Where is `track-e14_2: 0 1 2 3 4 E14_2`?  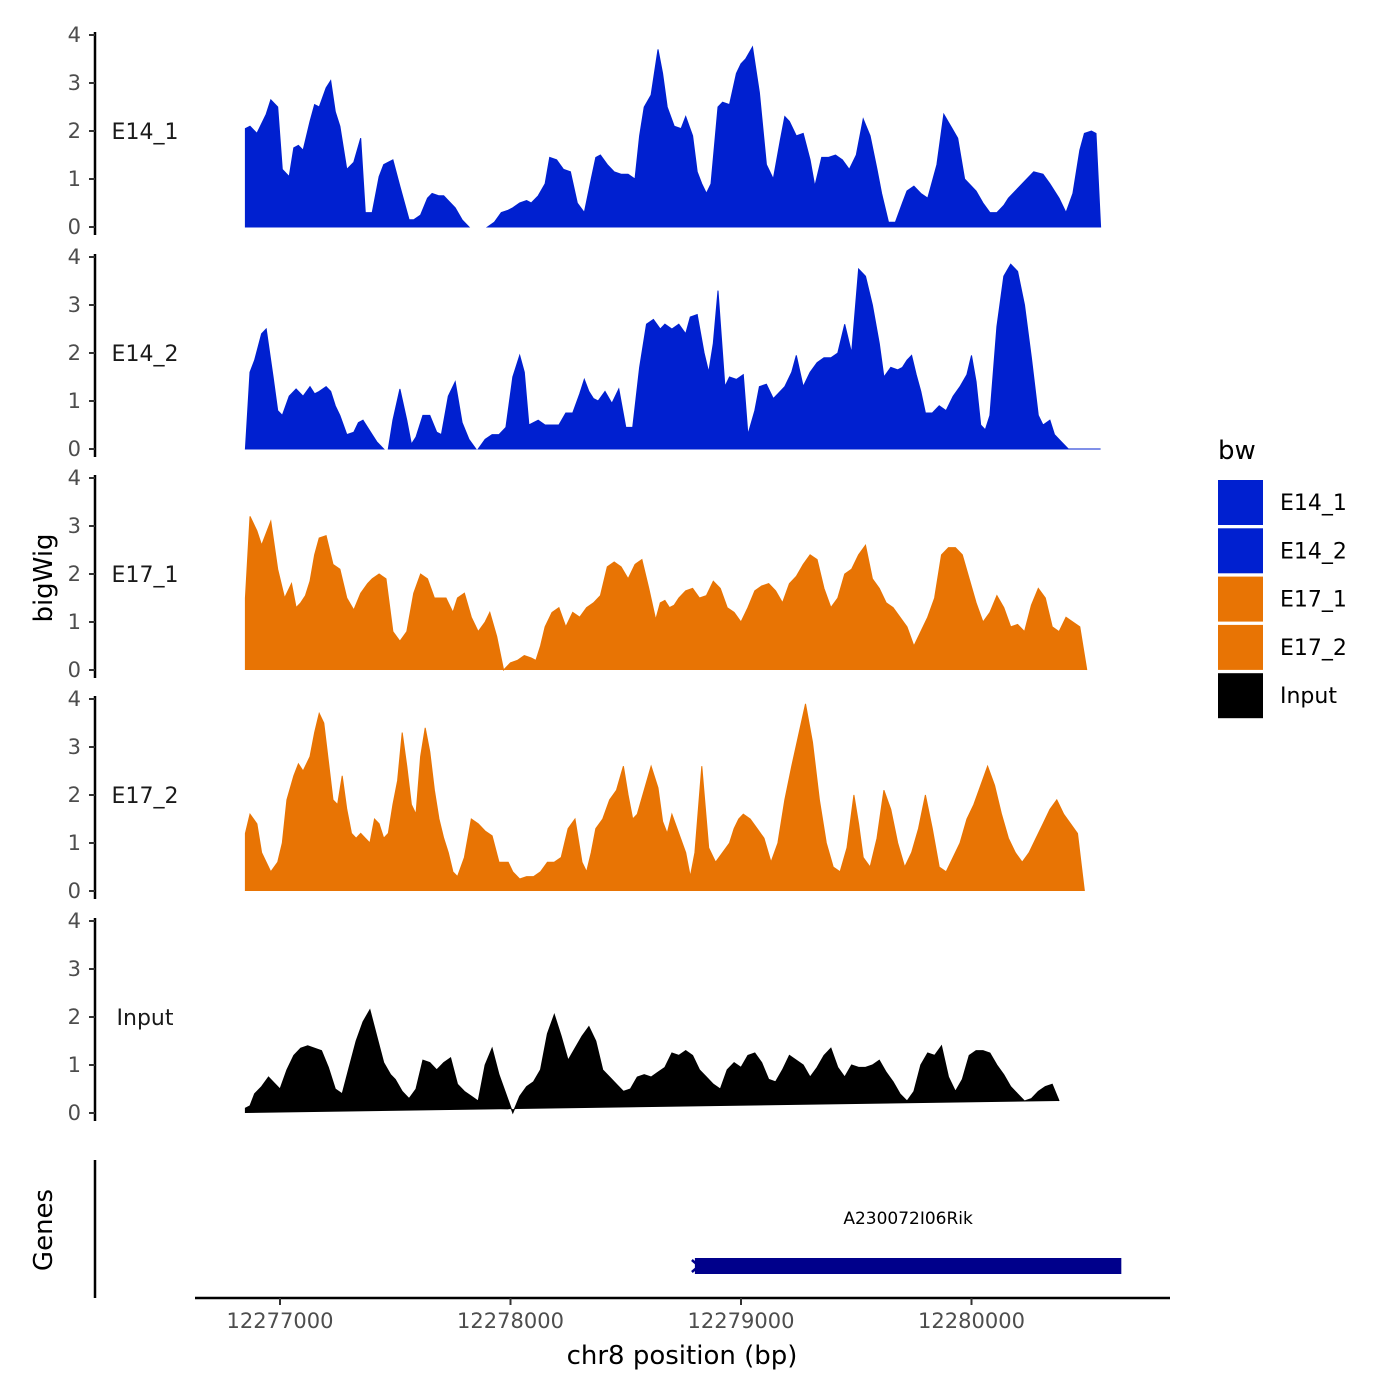 track-e14_2: 0 1 2 3 4 E14_2 is located at coordinates (584, 353).